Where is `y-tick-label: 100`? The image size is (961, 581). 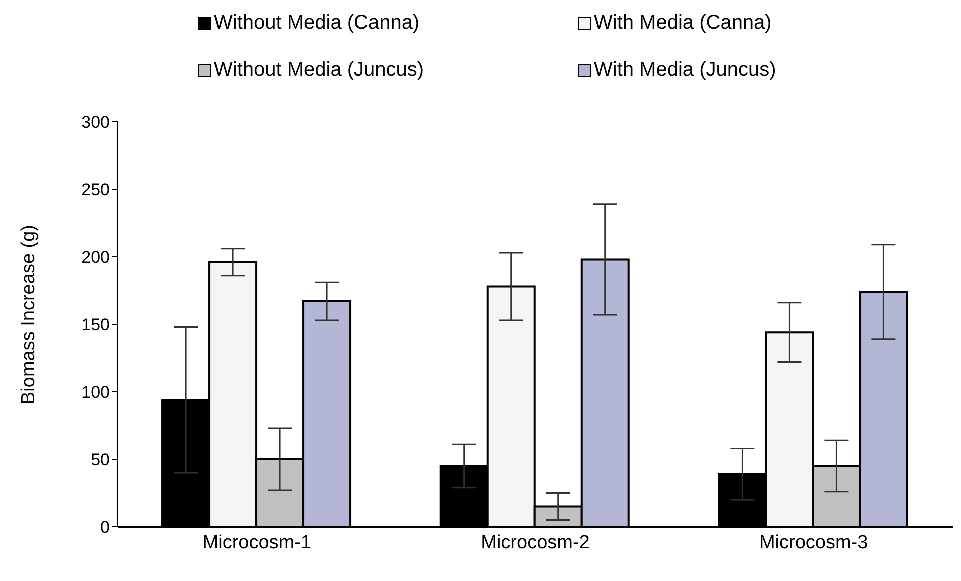
y-tick-label: 100 is located at coordinates (96, 392).